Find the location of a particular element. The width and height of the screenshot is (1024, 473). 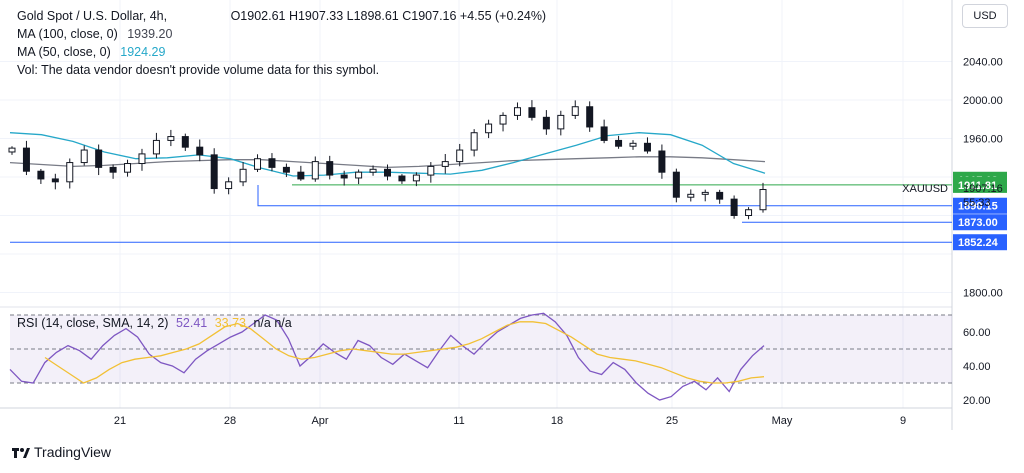

rsi-value: 52.41 is located at coordinates (191, 323).